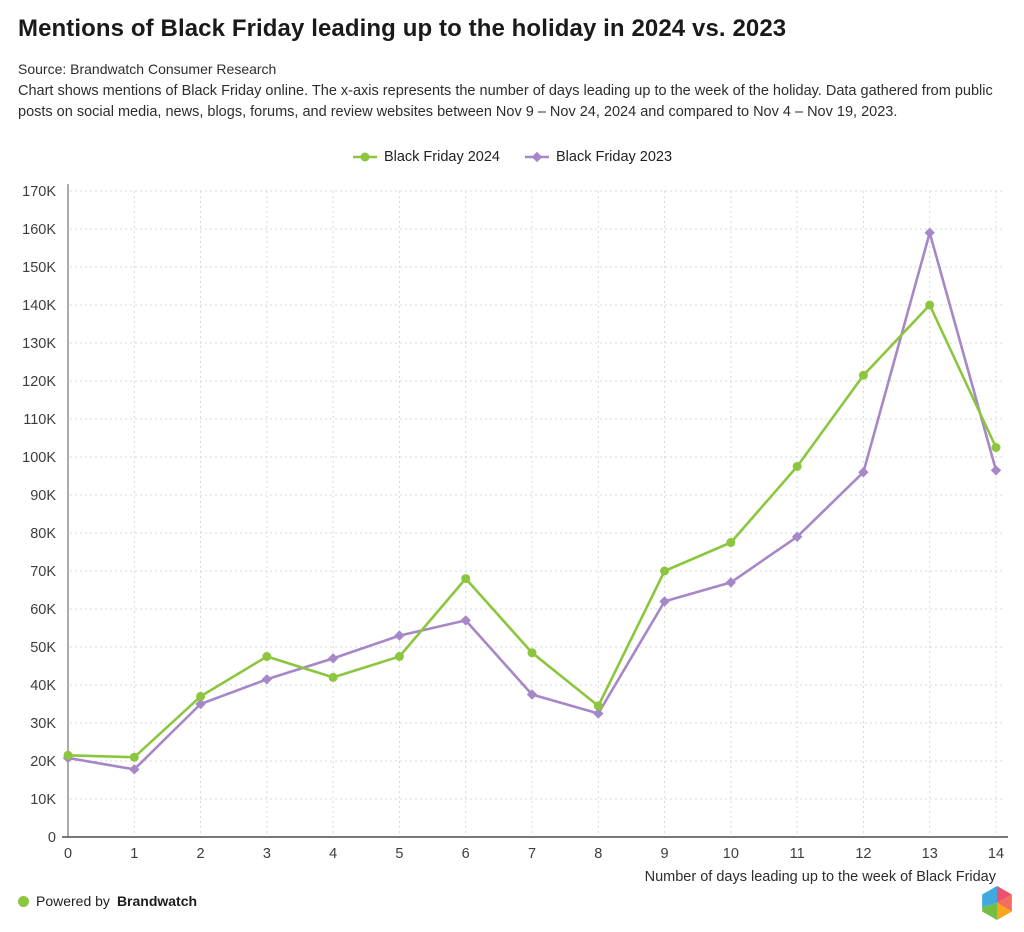 The image size is (1024, 932). What do you see at coordinates (43, 762) in the screenshot?
I see `y-tick-label: 20K` at bounding box center [43, 762].